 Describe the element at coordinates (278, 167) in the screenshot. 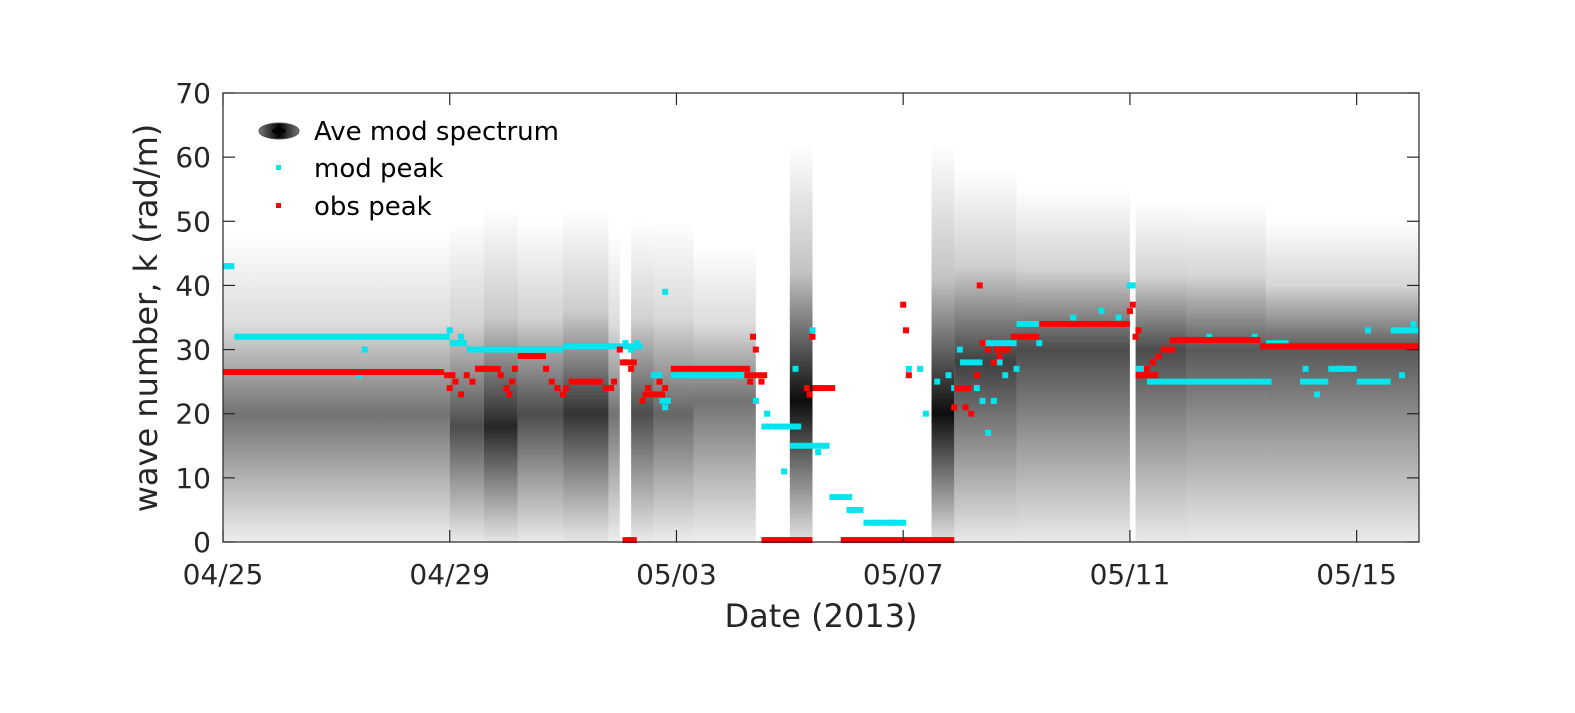

I see `legend-marker-mod-peak` at that location.